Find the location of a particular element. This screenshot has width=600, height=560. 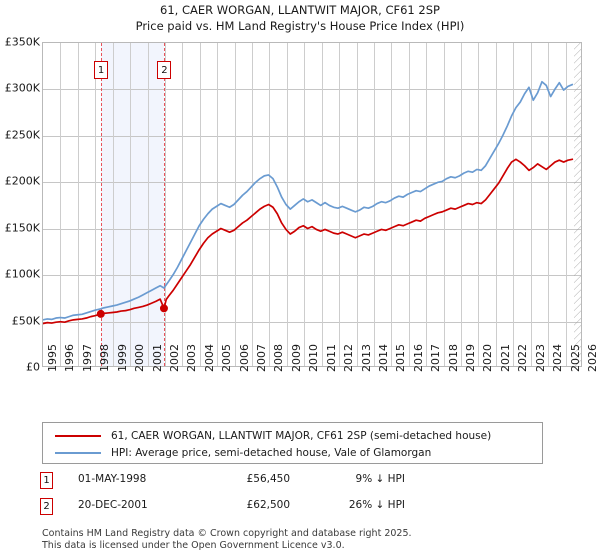

x-axis-tick-label: 2021 is located at coordinates (505, 358).